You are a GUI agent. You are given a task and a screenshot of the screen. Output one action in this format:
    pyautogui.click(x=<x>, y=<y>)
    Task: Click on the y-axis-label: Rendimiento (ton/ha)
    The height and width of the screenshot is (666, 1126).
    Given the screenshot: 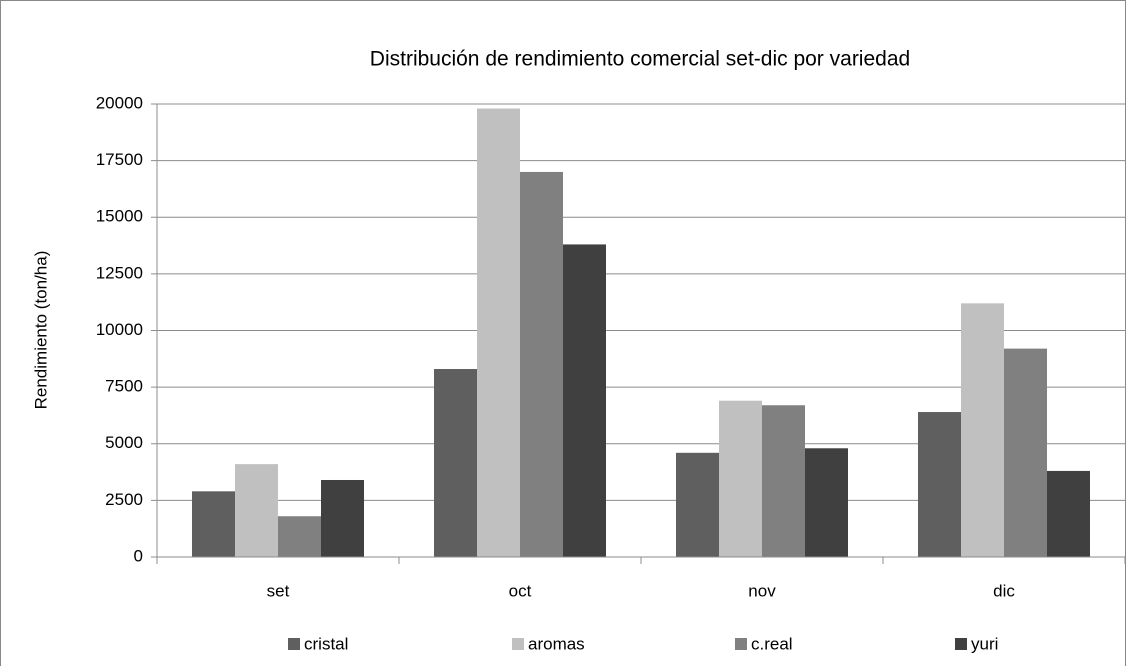 What is the action you would take?
    pyautogui.click(x=40, y=330)
    